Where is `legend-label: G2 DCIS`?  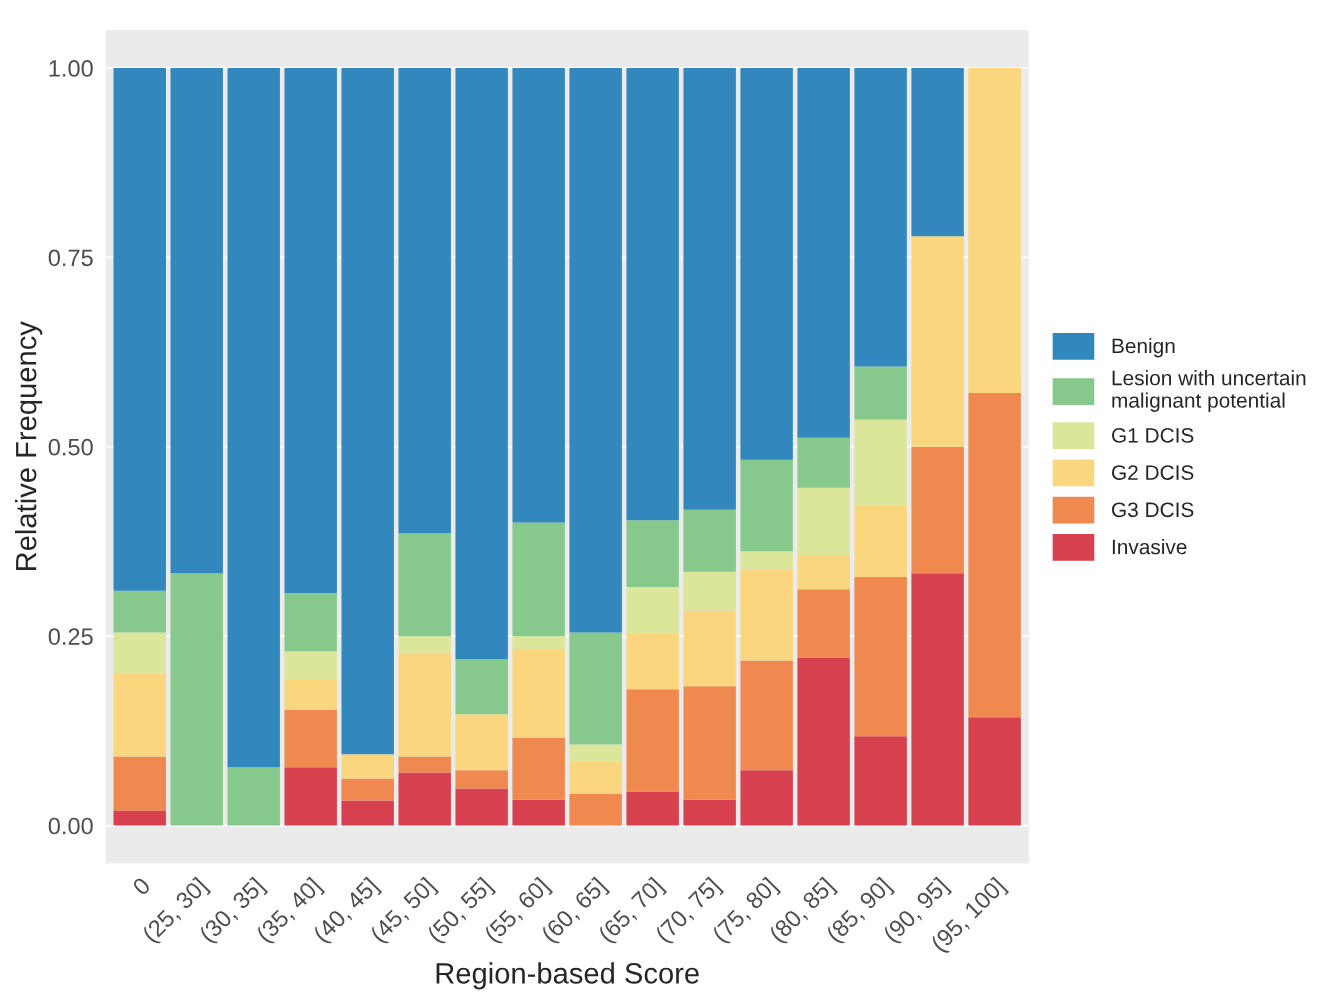 legend-label: G2 DCIS is located at coordinates (1153, 472).